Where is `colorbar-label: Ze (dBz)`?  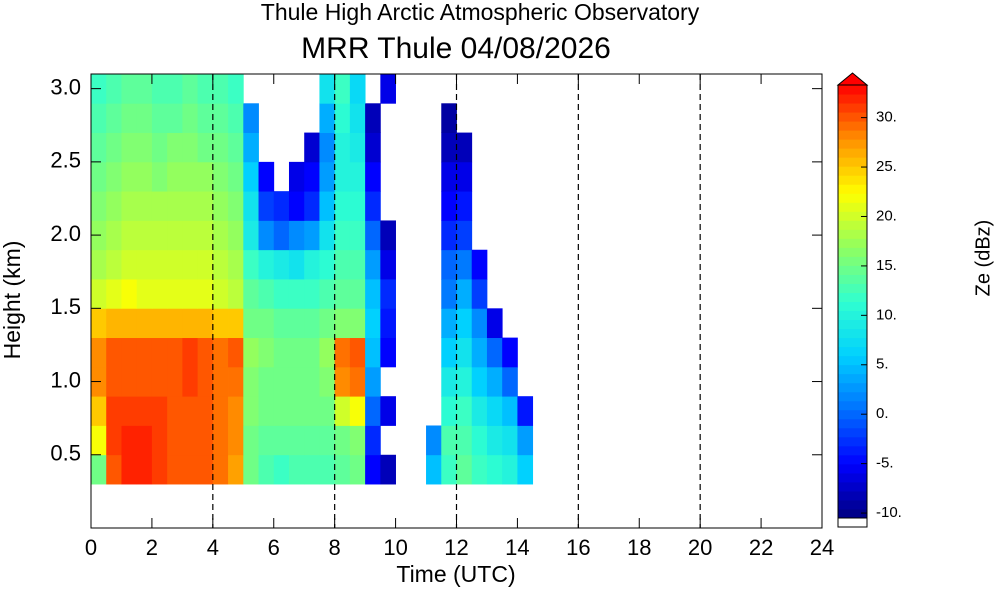
colorbar-label: Ze (dBz) is located at coordinates (983, 258).